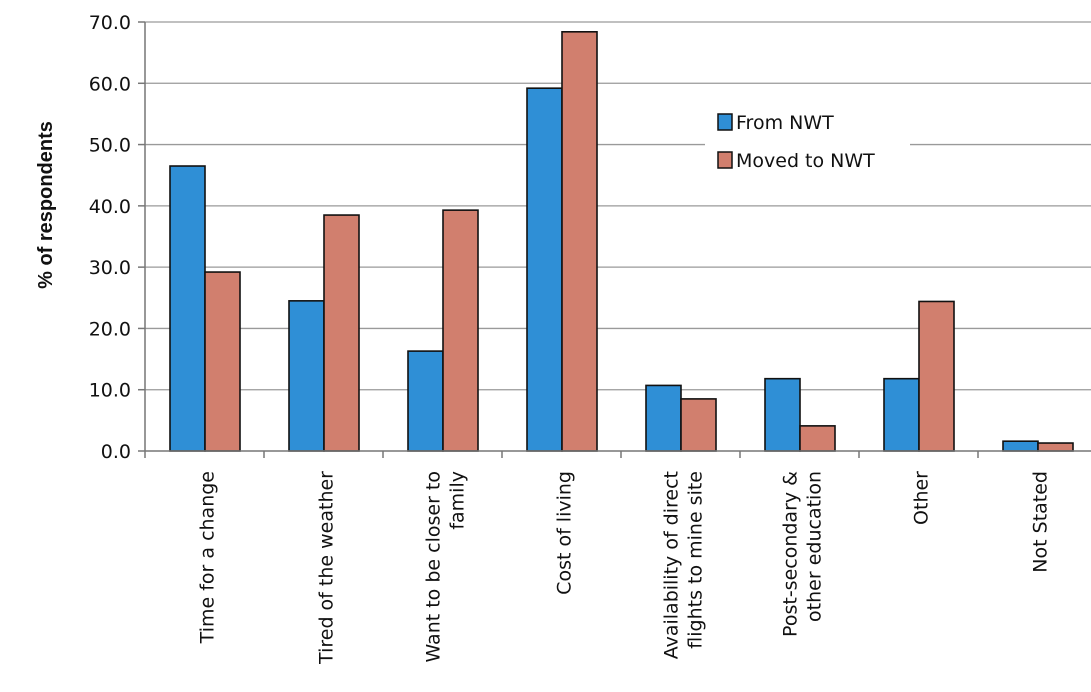  What do you see at coordinates (110, 84) in the screenshot?
I see `y-tick-label: 60.0` at bounding box center [110, 84].